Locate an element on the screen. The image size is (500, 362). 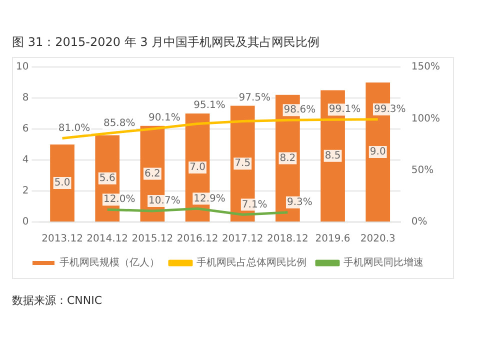
legend-label: 手机网民规模（亿人） is located at coordinates (110, 262).